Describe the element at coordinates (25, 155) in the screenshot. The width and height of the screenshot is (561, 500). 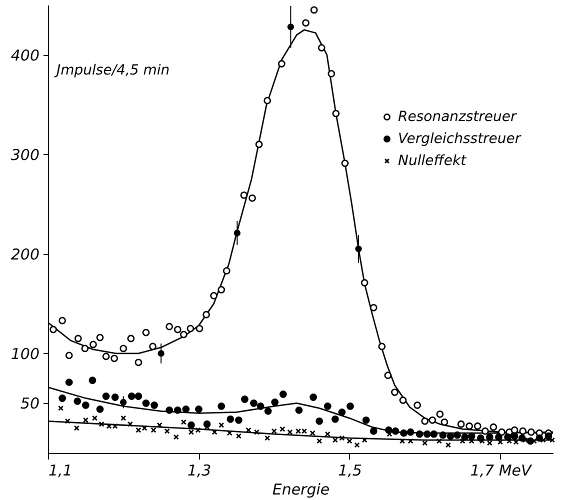
I see `y-tick-label: 300` at that location.